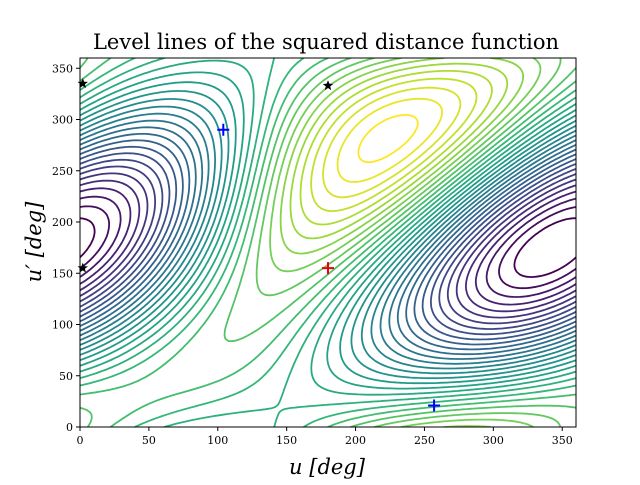 This screenshot has width=640, height=485. Describe the element at coordinates (562, 440) in the screenshot. I see `x-tick-label: 350` at that location.